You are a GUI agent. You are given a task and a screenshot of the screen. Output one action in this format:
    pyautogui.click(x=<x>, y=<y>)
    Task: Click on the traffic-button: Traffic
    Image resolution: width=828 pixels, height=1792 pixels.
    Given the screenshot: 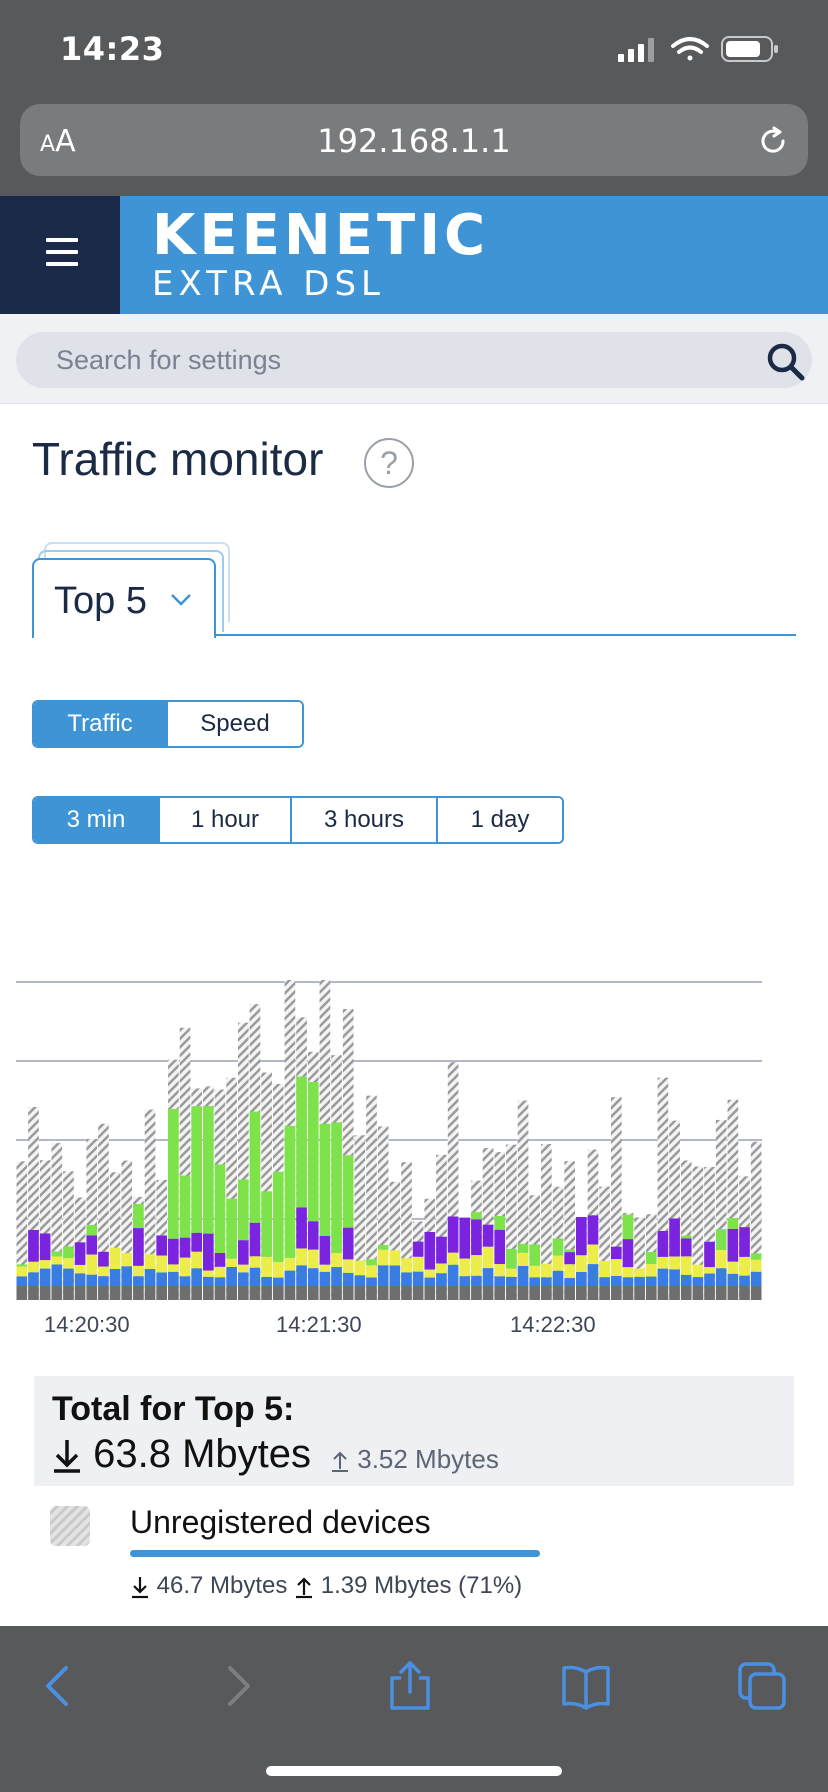 What is the action you would take?
    pyautogui.click(x=101, y=724)
    